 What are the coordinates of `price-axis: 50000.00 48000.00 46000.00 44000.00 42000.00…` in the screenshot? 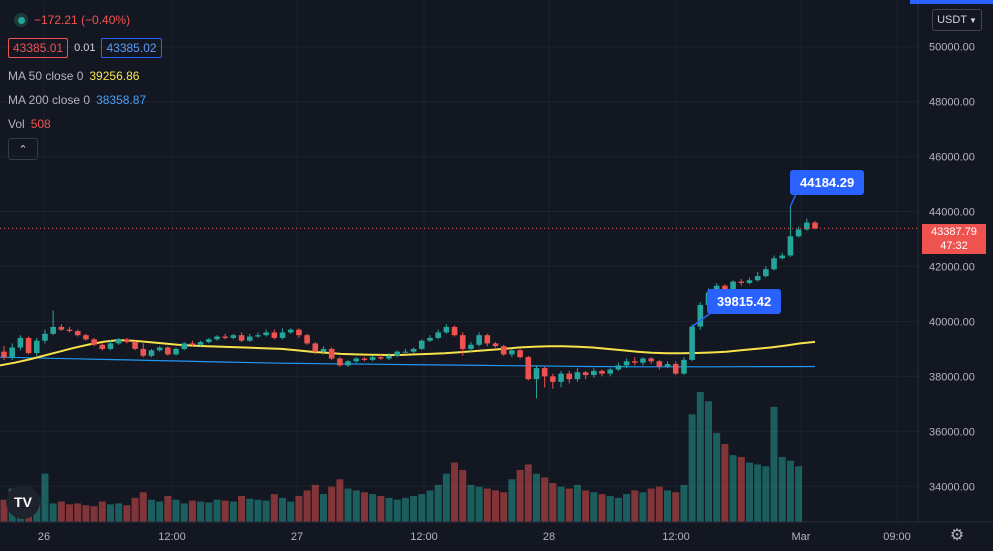 It's located at (951, 275).